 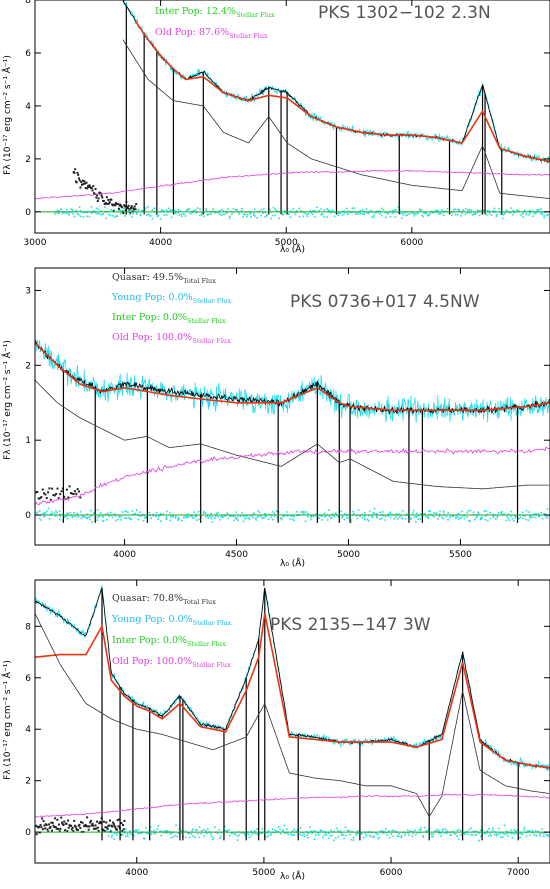 I want to click on legend-value: 12.4%, so click(x=221, y=11).